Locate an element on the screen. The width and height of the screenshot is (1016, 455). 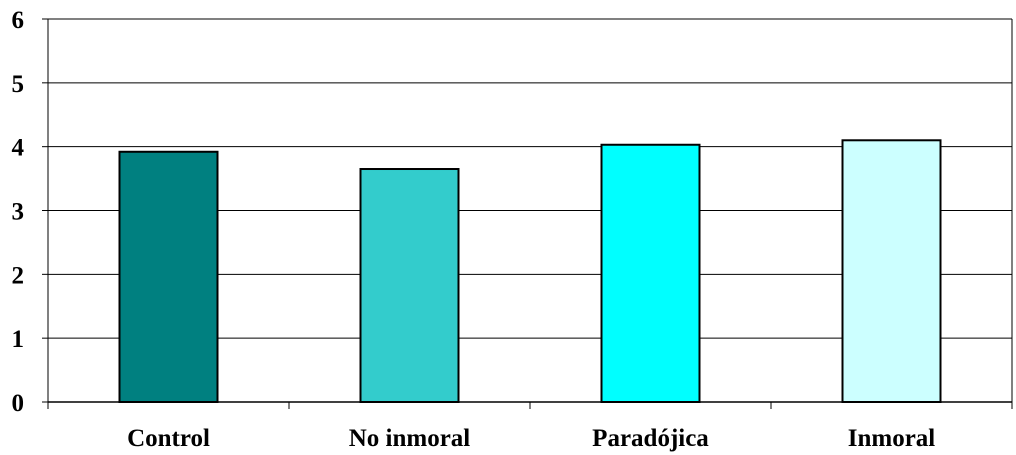
x-tick-label: Paradójica is located at coordinates (650, 438).